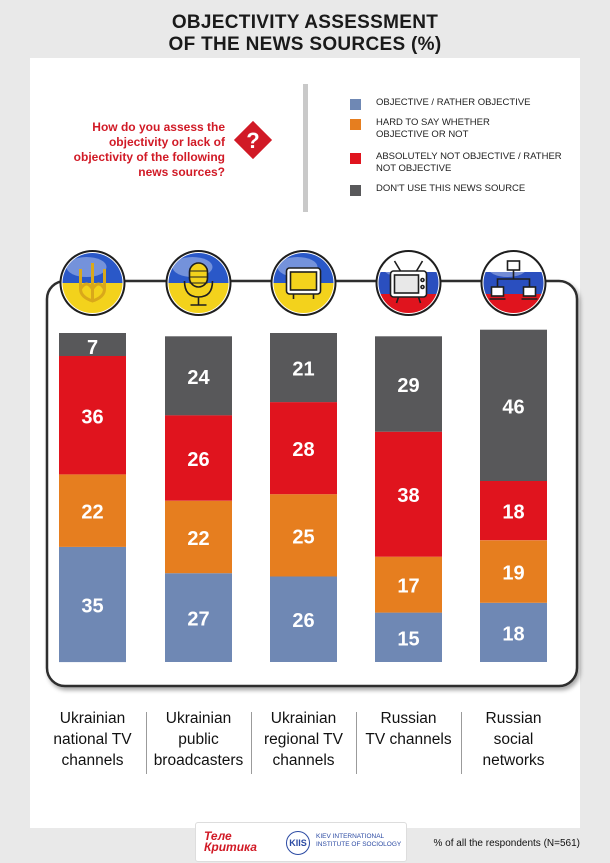 Image resolution: width=610 pixels, height=863 pixels. What do you see at coordinates (198, 283) in the screenshot?
I see `microphone-icon` at bounding box center [198, 283].